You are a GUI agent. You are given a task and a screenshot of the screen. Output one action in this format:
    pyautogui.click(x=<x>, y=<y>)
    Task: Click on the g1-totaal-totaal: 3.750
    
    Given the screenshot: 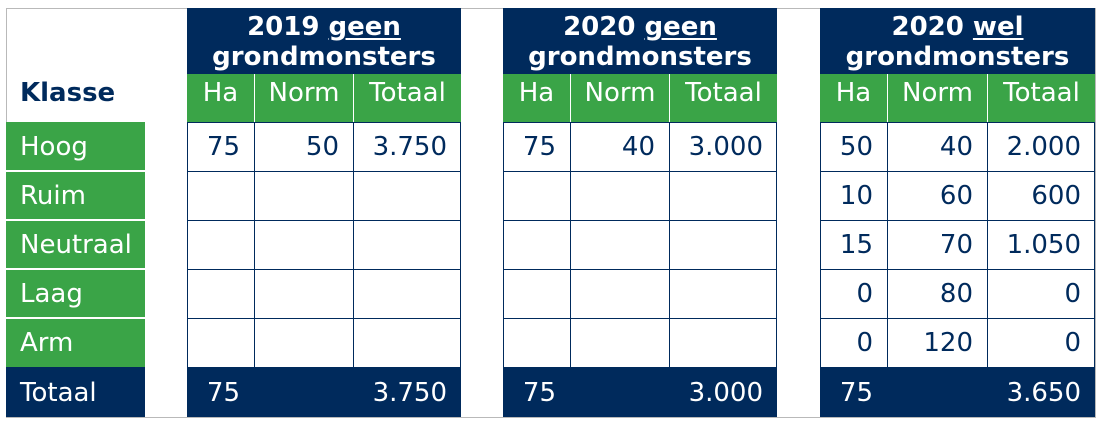 What is the action you would take?
    pyautogui.click(x=409, y=393)
    